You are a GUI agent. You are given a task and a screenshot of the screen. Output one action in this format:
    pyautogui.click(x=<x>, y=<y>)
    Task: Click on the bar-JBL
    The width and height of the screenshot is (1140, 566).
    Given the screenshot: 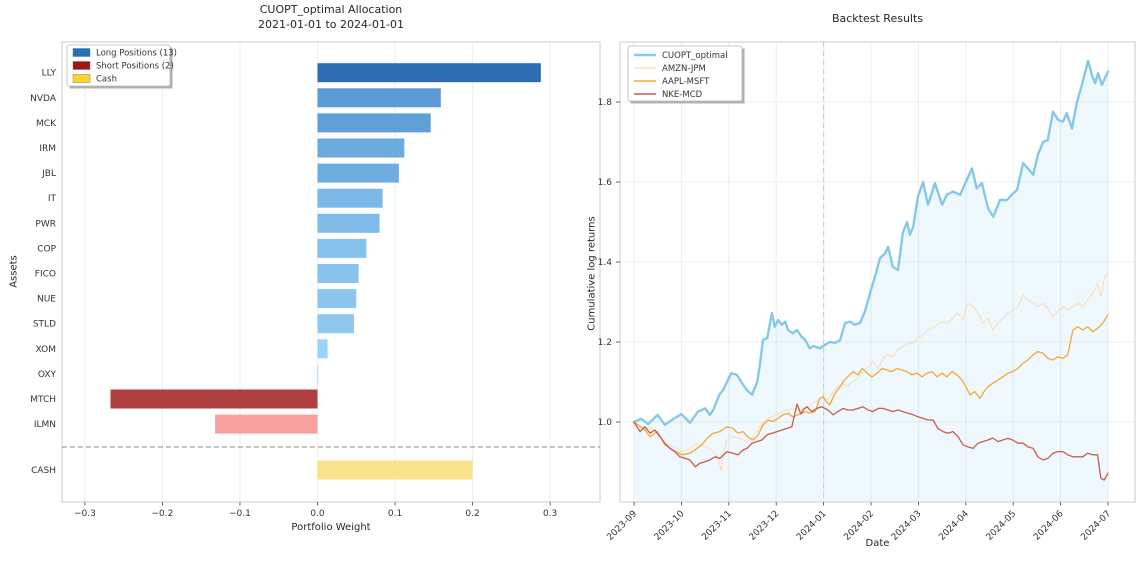 What is the action you would take?
    pyautogui.click(x=358, y=173)
    